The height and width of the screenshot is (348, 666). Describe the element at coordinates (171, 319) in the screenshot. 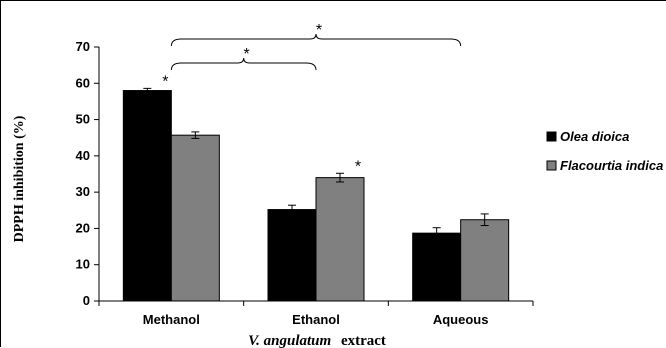

I see `category-label: Methanol` at that location.